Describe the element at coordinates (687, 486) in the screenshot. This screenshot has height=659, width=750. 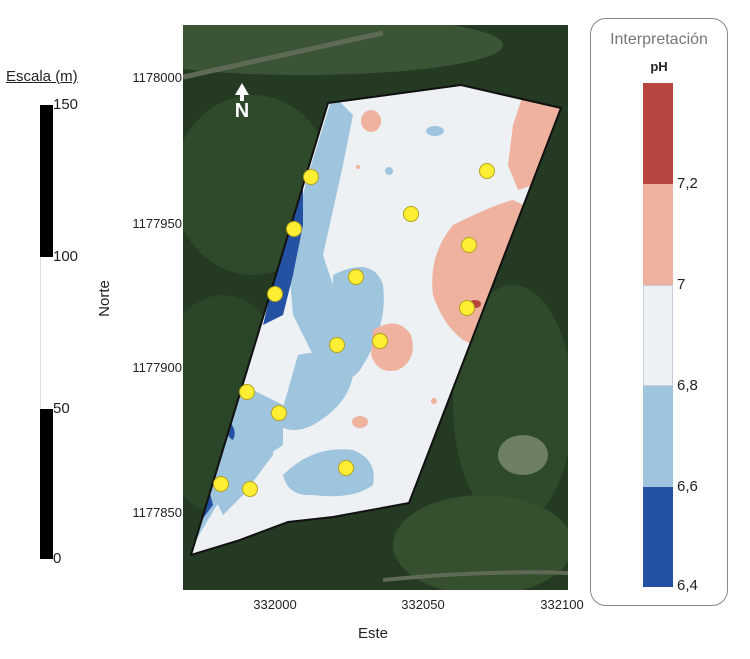
I see `legend-label: 6,6` at that location.